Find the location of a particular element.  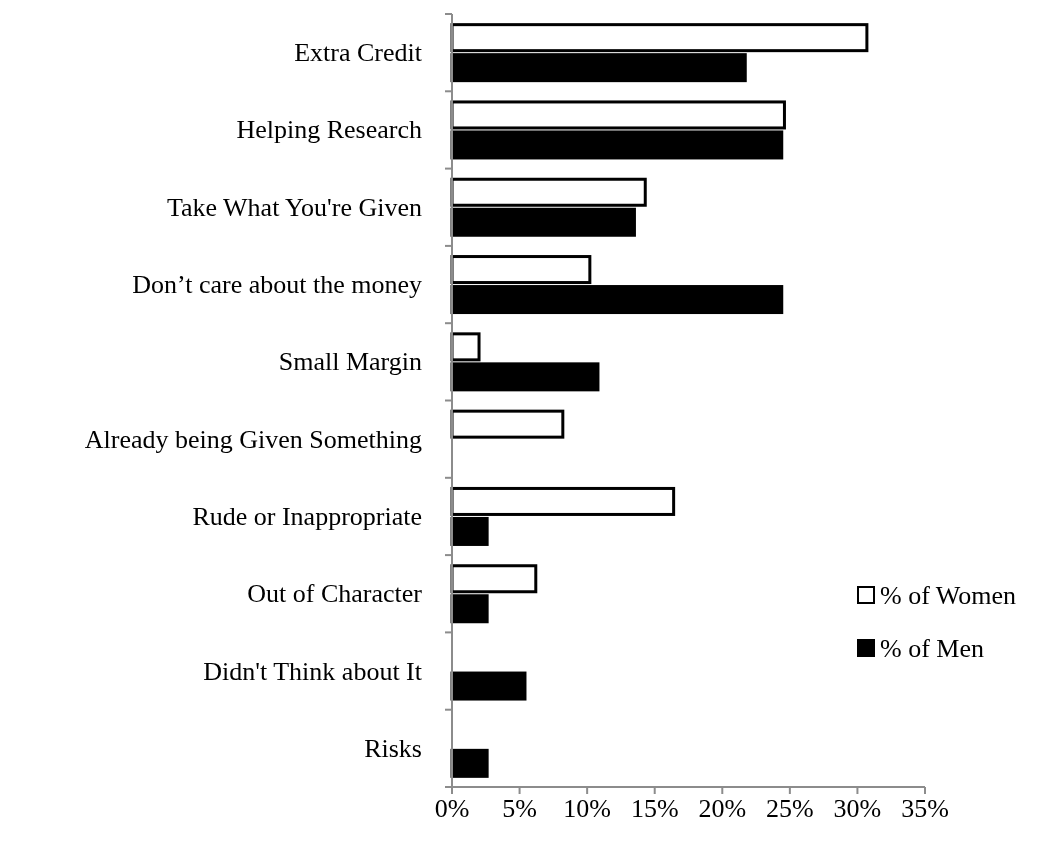

y-tick-label: Take What You're Given is located at coordinates (294, 207).